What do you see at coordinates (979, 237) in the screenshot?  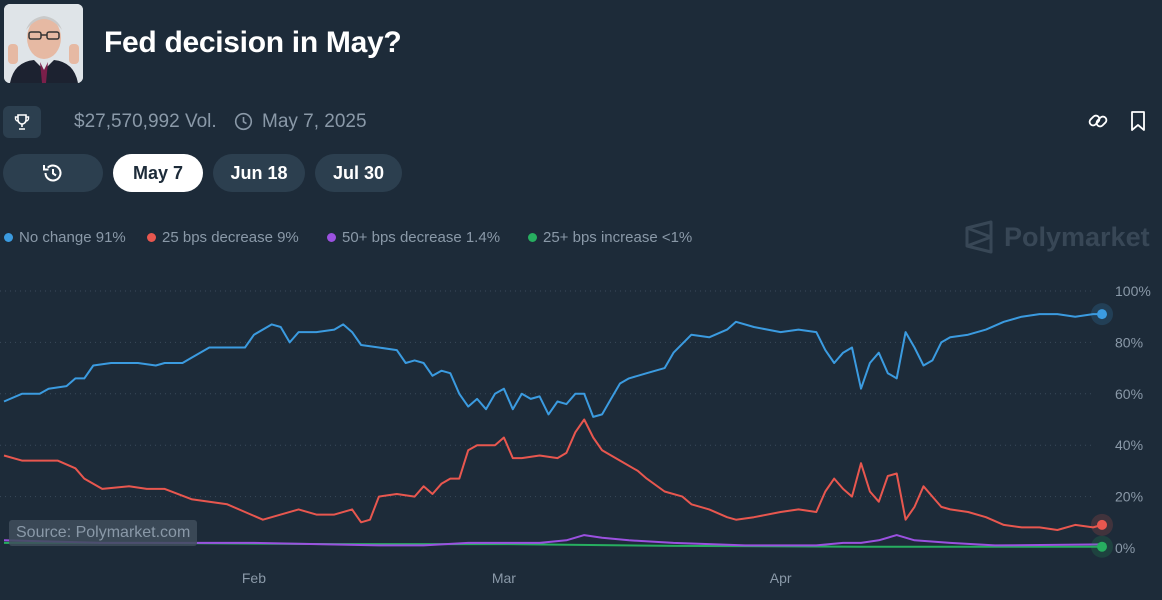 I see `polymarket-icon` at bounding box center [979, 237].